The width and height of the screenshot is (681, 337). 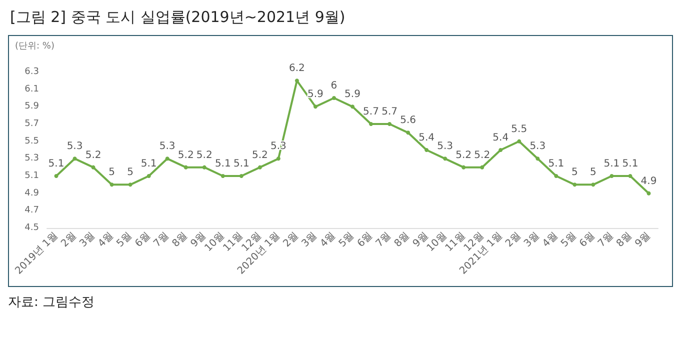 I want to click on y-tick-label: 5.5, so click(x=31, y=141).